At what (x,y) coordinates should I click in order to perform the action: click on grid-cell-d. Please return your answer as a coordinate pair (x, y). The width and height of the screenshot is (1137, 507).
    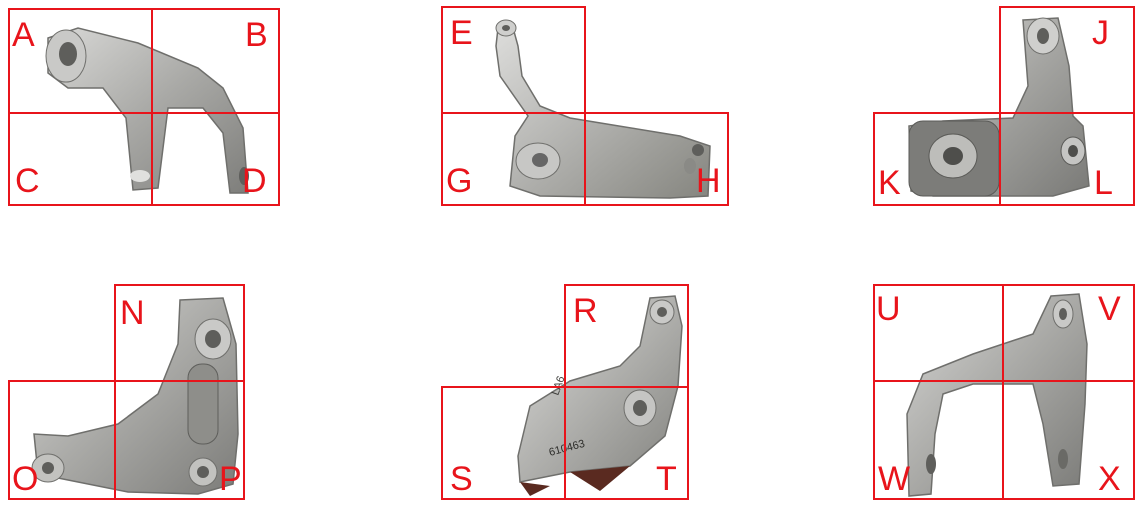
    Looking at the image, I should click on (215, 159).